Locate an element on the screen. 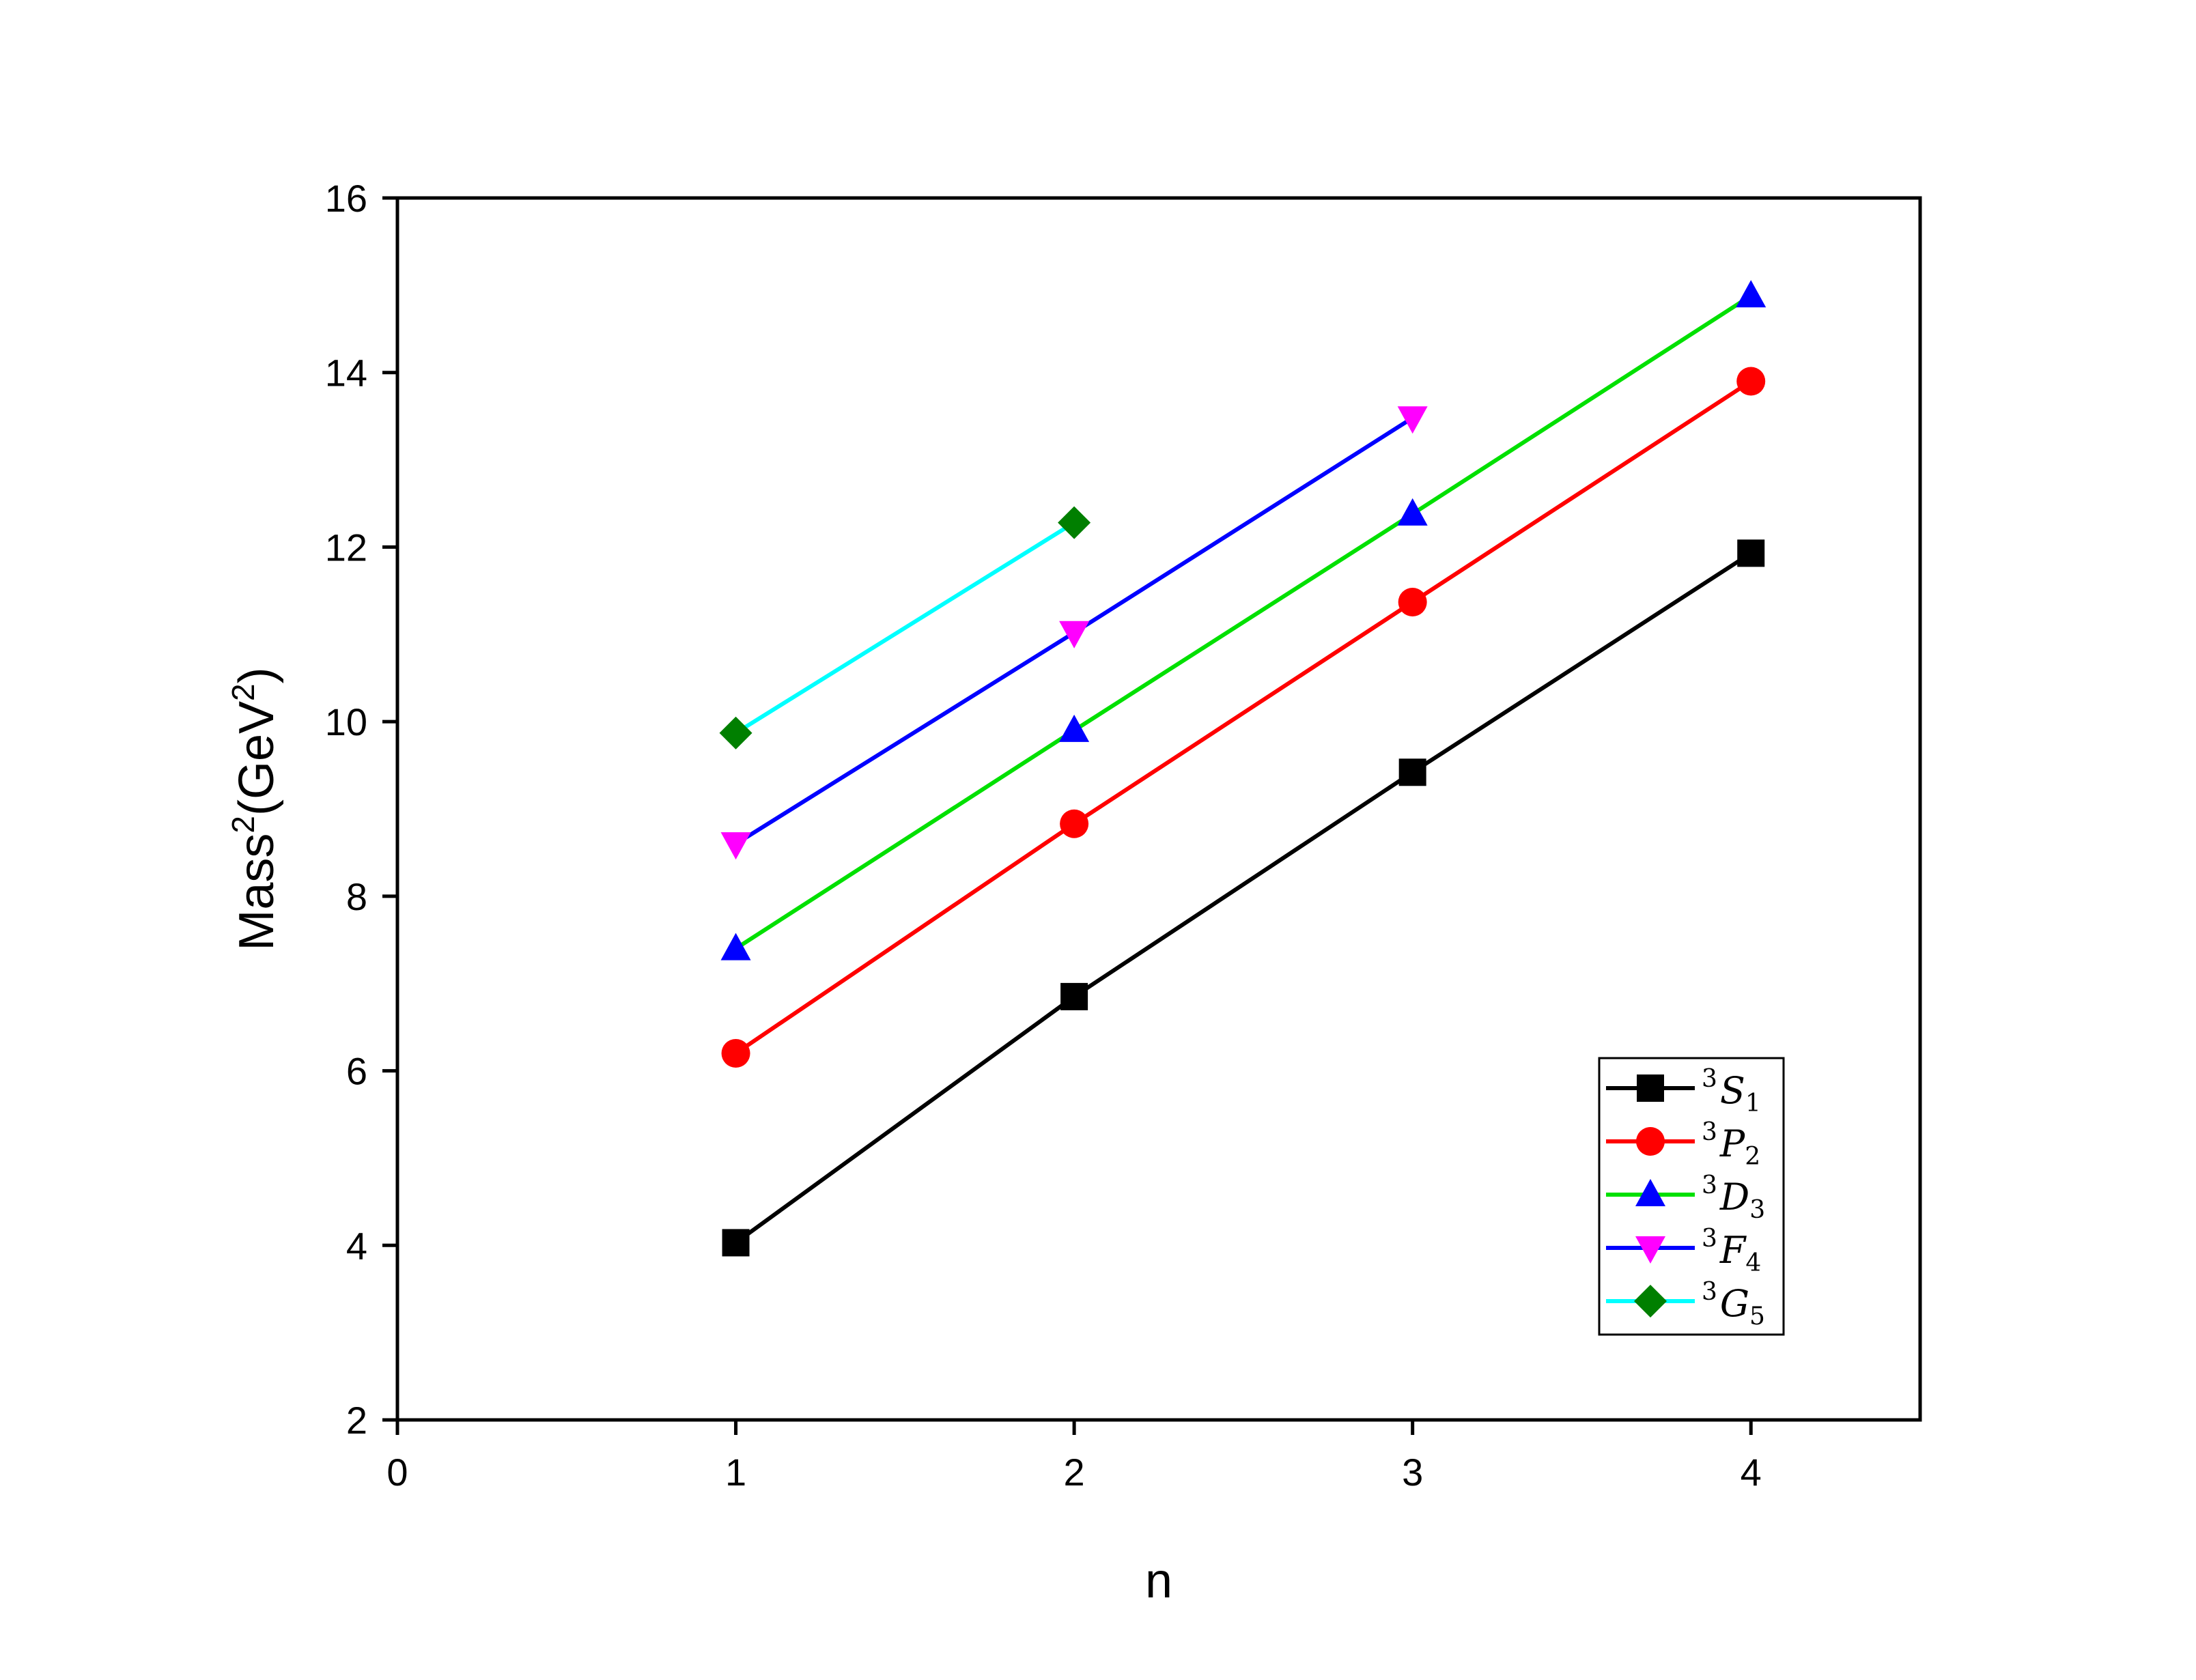 This screenshot has height=1680, width=2196. y-tick-label: 12 is located at coordinates (346, 547).